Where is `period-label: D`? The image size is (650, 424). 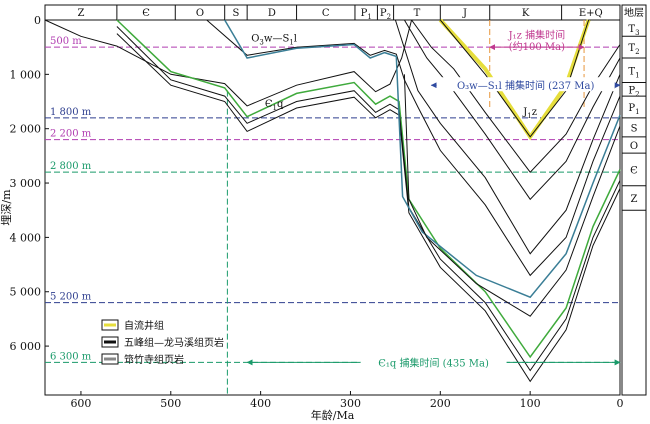 period-label: D is located at coordinates (272, 13).